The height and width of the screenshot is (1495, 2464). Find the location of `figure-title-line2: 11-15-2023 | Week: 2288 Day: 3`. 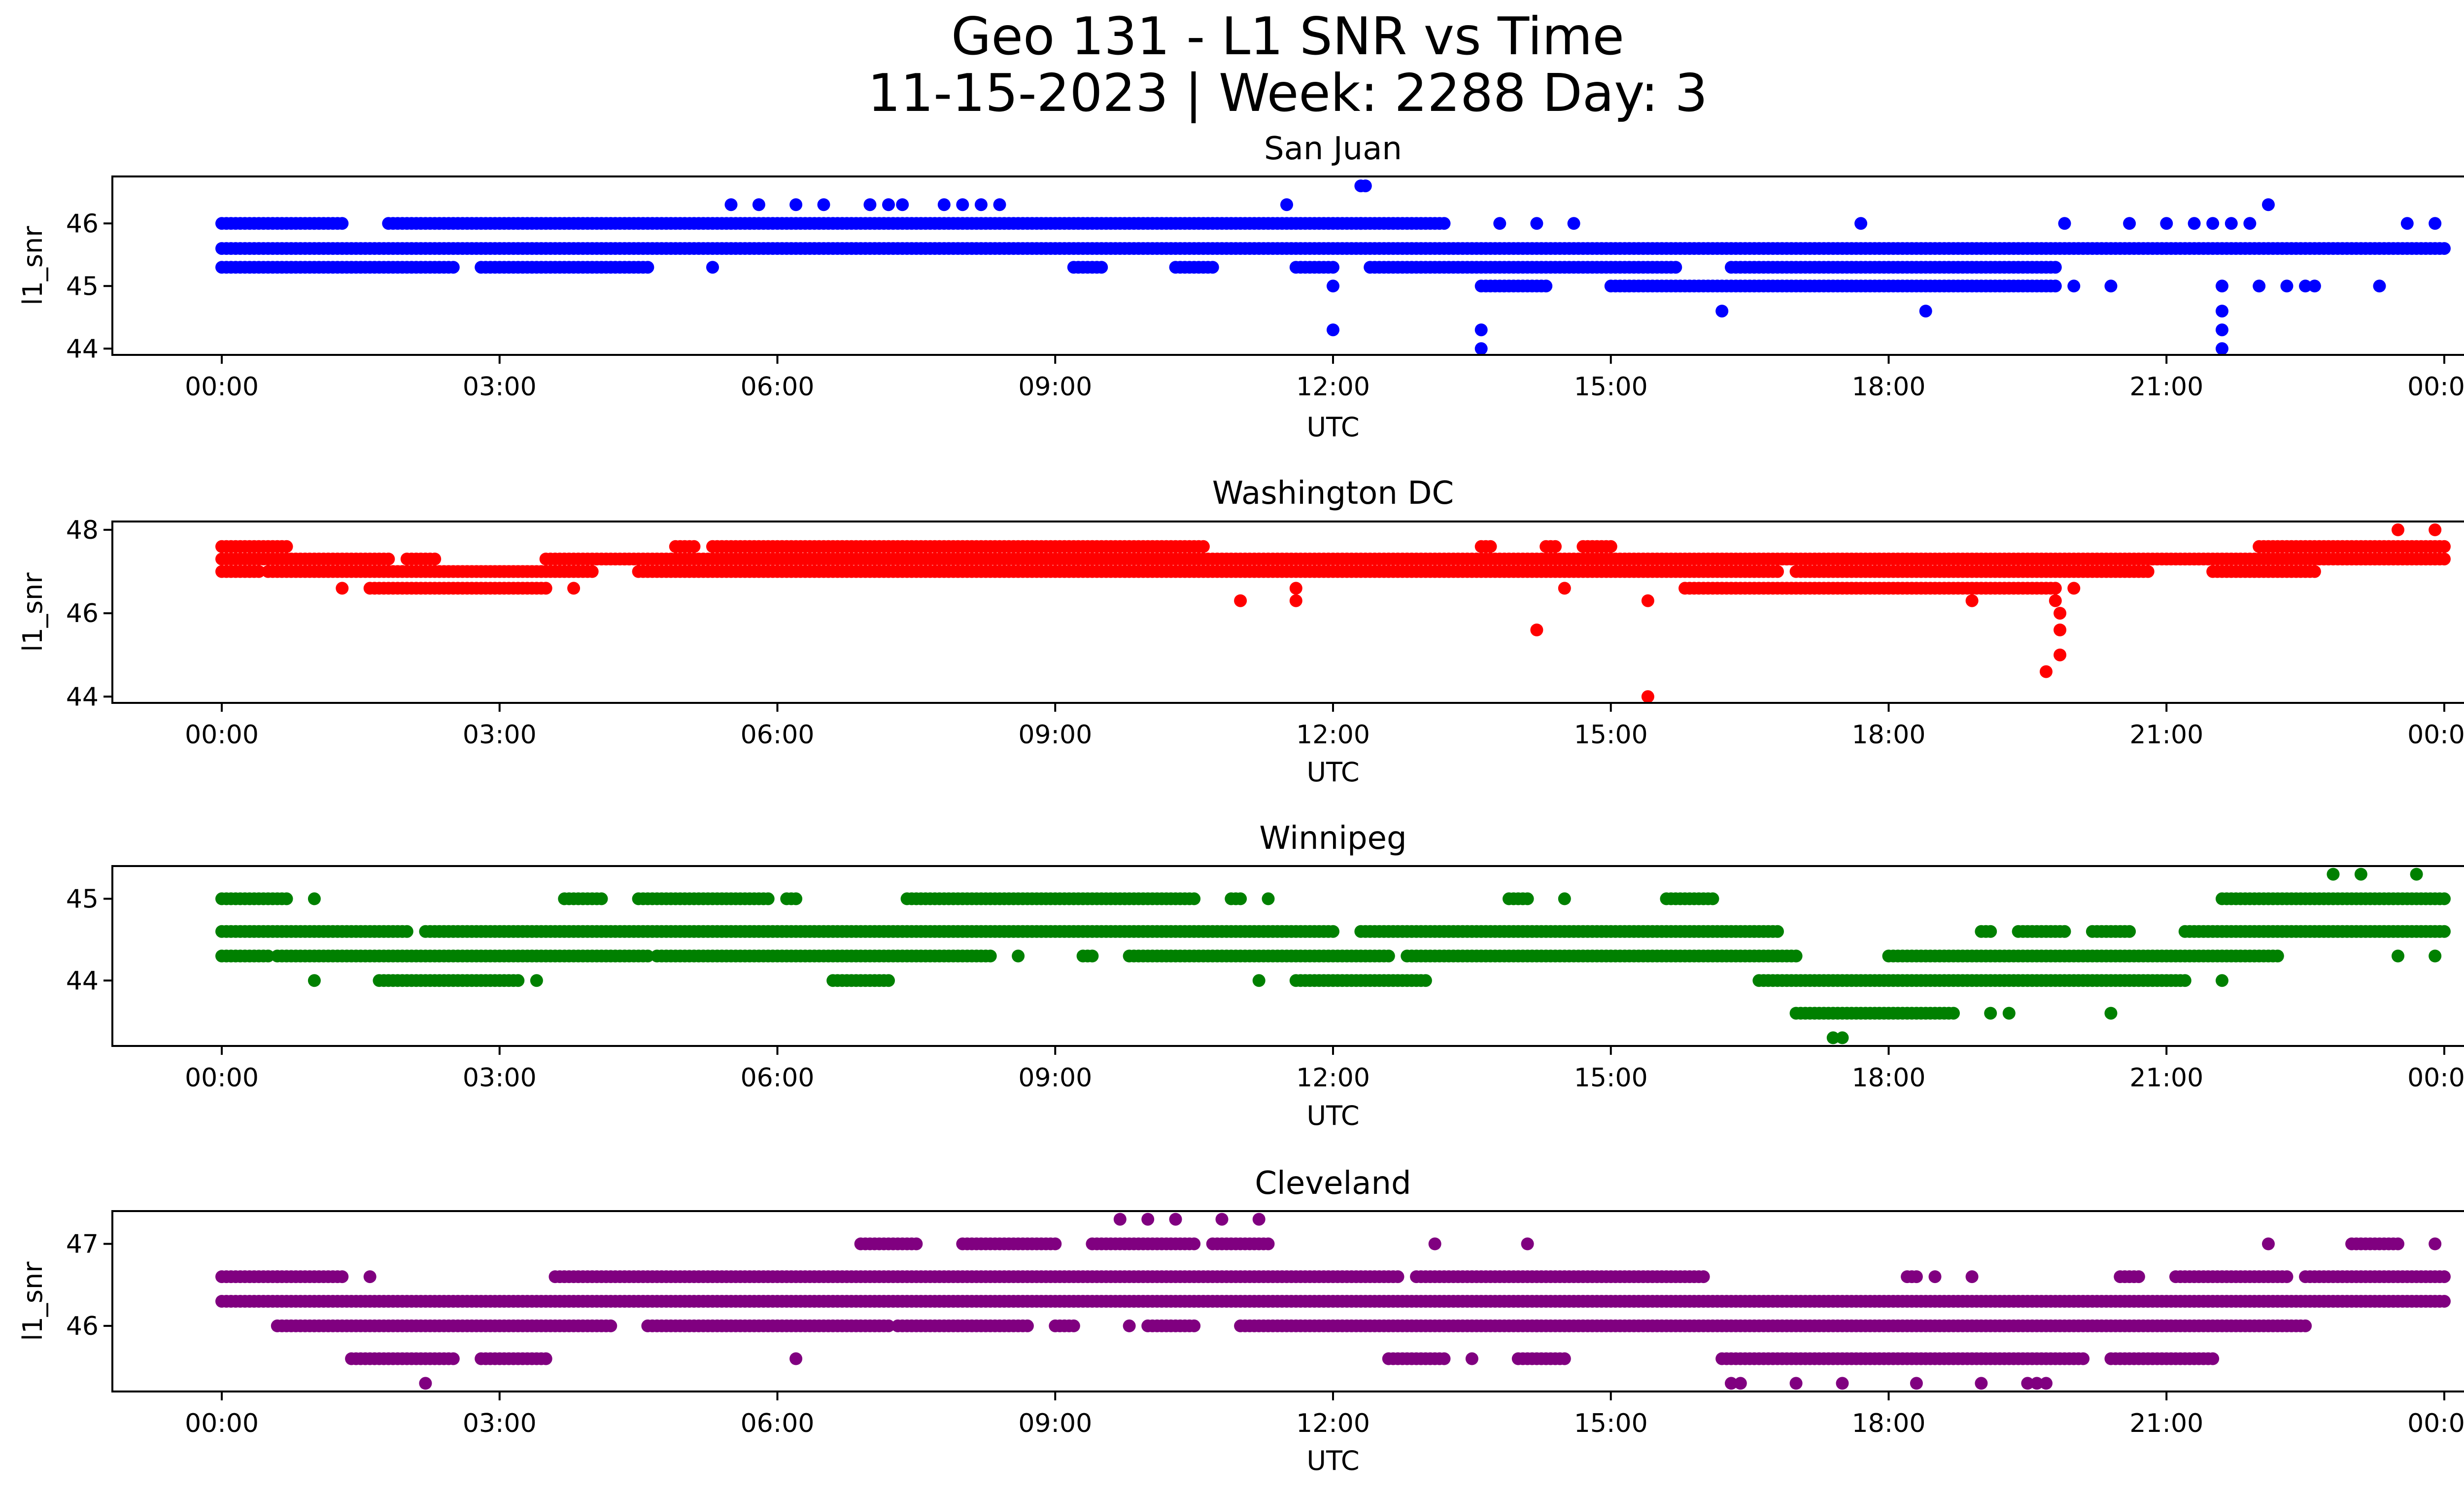

figure-title-line2: 11-15-2023 | Week: 2288 Day: 3 is located at coordinates (1288, 93).